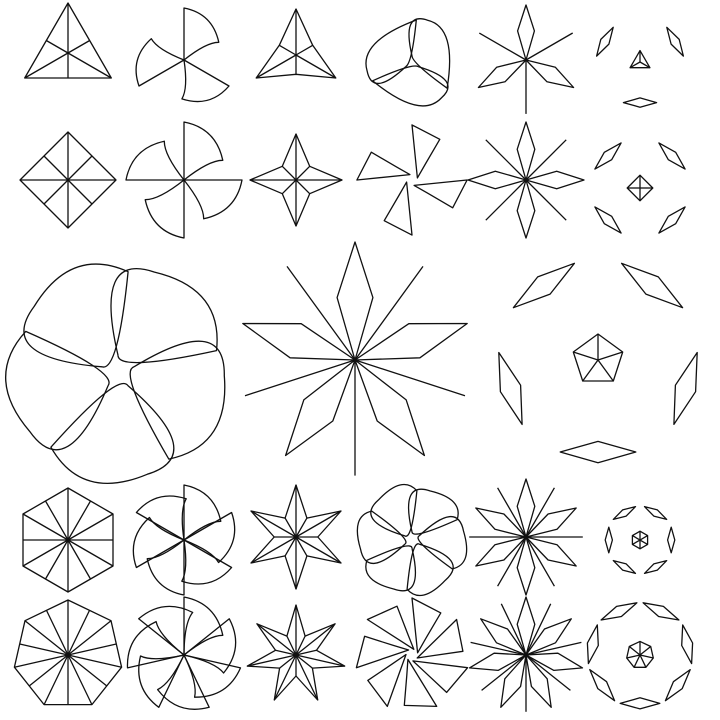 Image resolution: width=720 pixels, height=720 pixels. I want to click on hepta-overlap-blades-figure, so click(412, 652).